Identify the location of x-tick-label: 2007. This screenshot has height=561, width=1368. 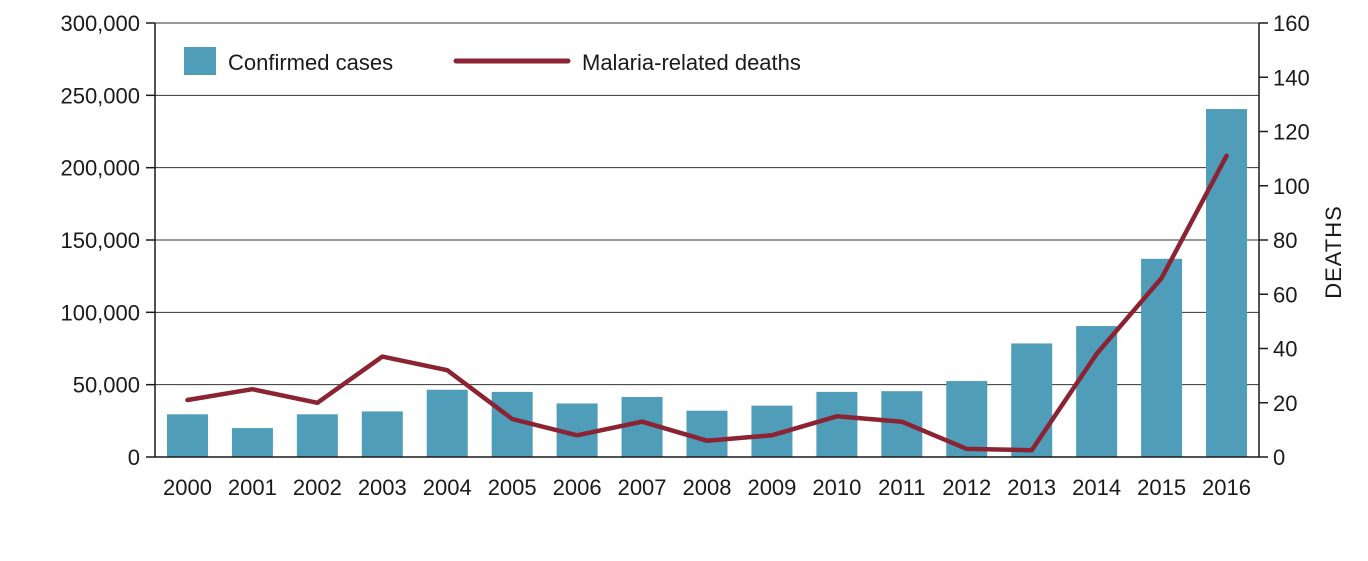
(642, 487).